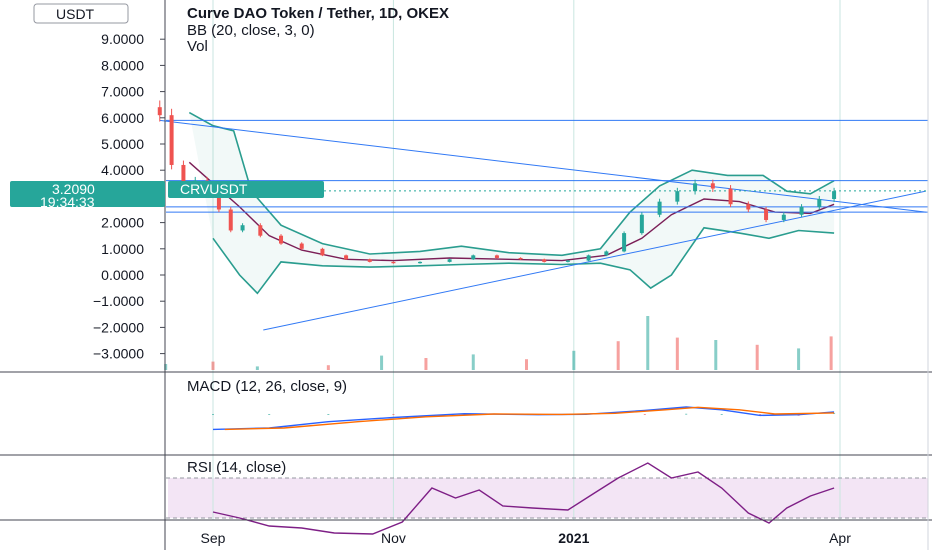 The image size is (932, 550). I want to click on y-tick-label: −1.0000, so click(118, 301).